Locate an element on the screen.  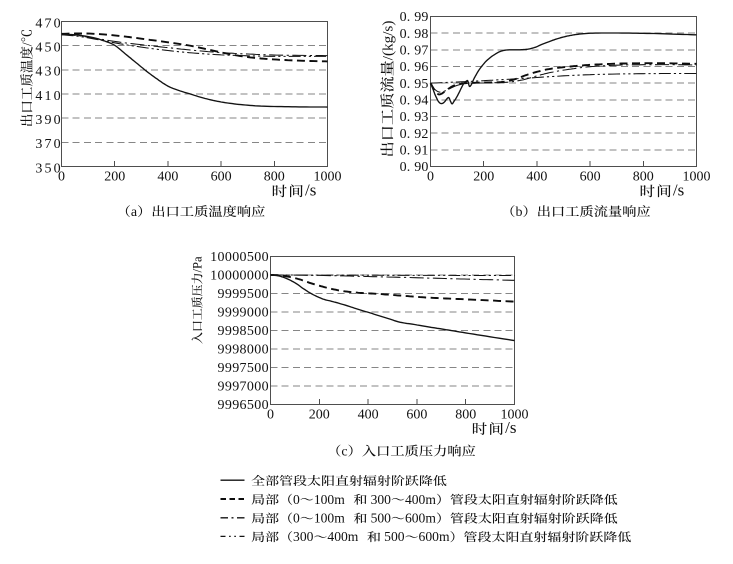
svg-text: 9997500 is located at coordinates (243, 368).